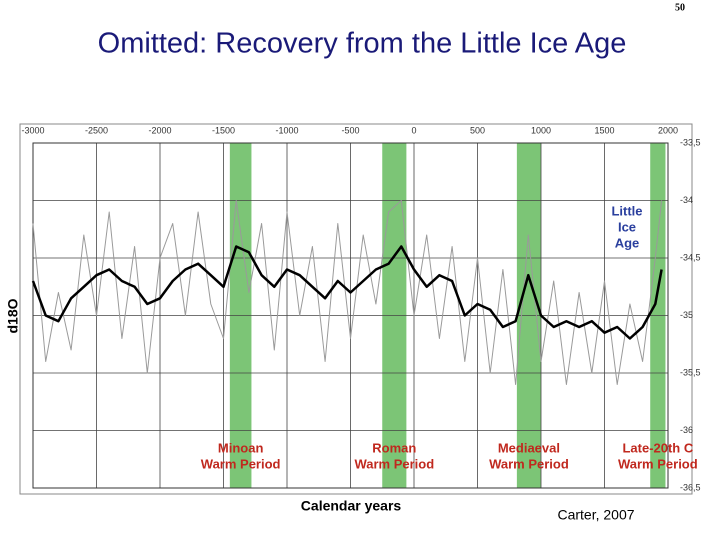 This screenshot has height=540, width=720. Describe the element at coordinates (626, 210) in the screenshot. I see `annotation: Little` at that location.